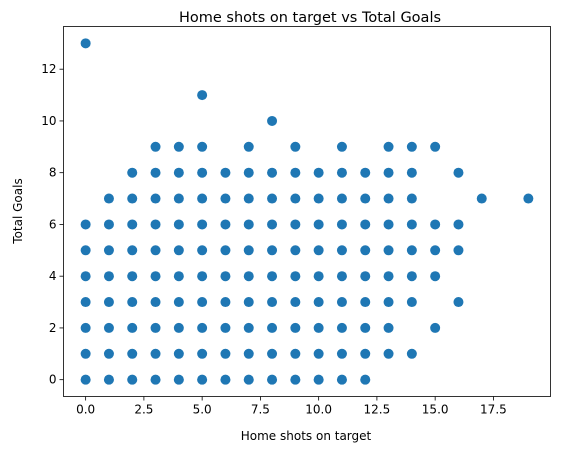  I want to click on chart-title: Home shots on target vs Total Goals, so click(310, 18).